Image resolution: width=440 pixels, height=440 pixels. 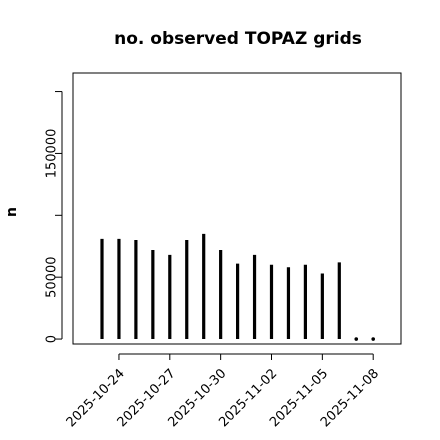 I want to click on y-axis: 0 50000 150000, so click(x=54, y=217).